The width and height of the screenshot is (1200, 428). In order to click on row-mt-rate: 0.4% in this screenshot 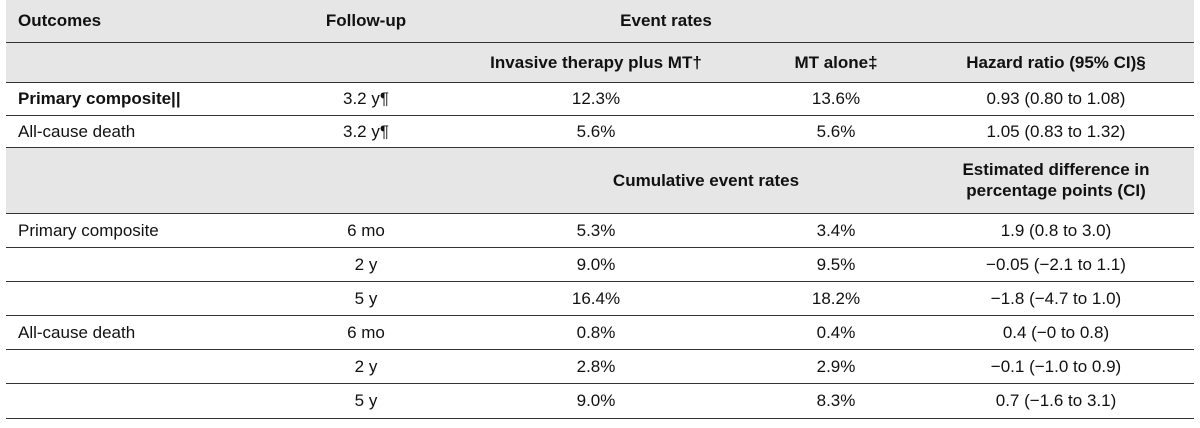, I will do `click(836, 332)`.